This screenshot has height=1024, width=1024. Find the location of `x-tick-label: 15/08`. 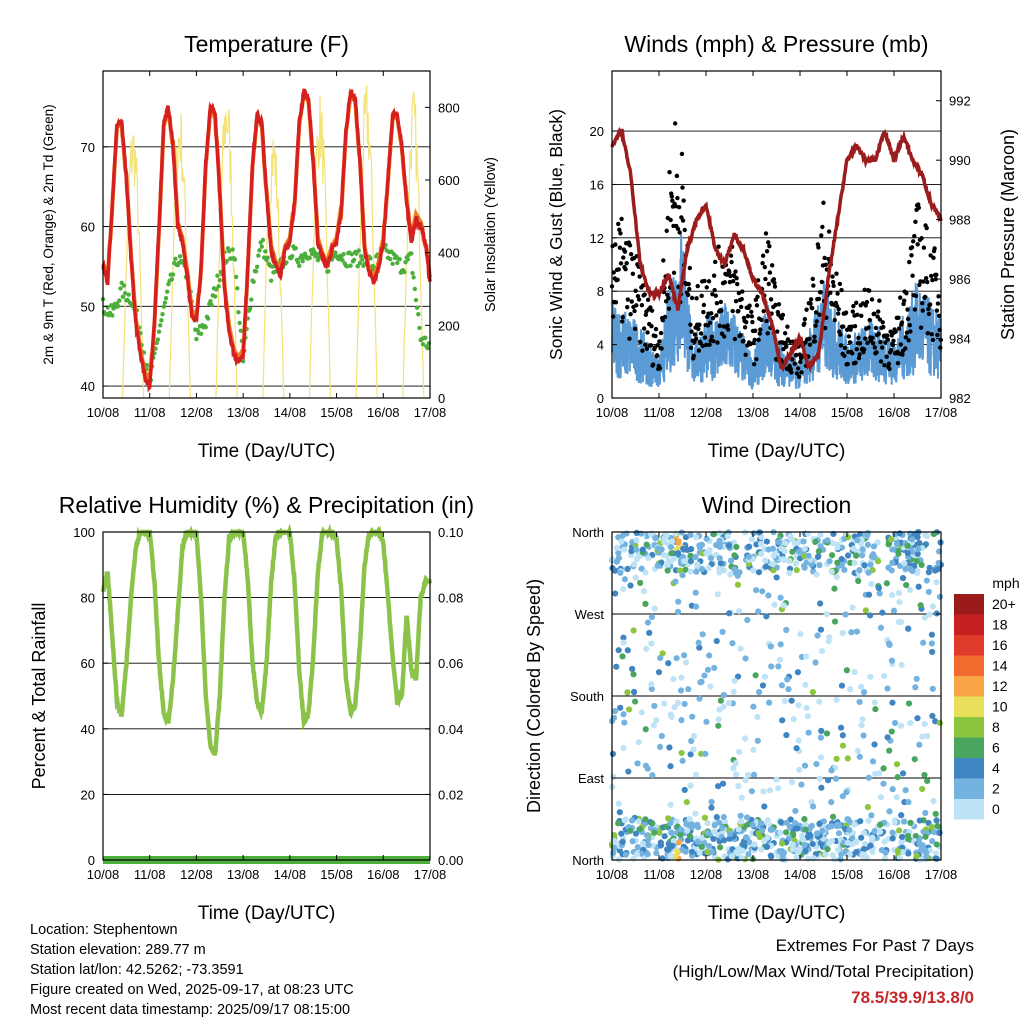

x-tick-label: 15/08 is located at coordinates (336, 874).